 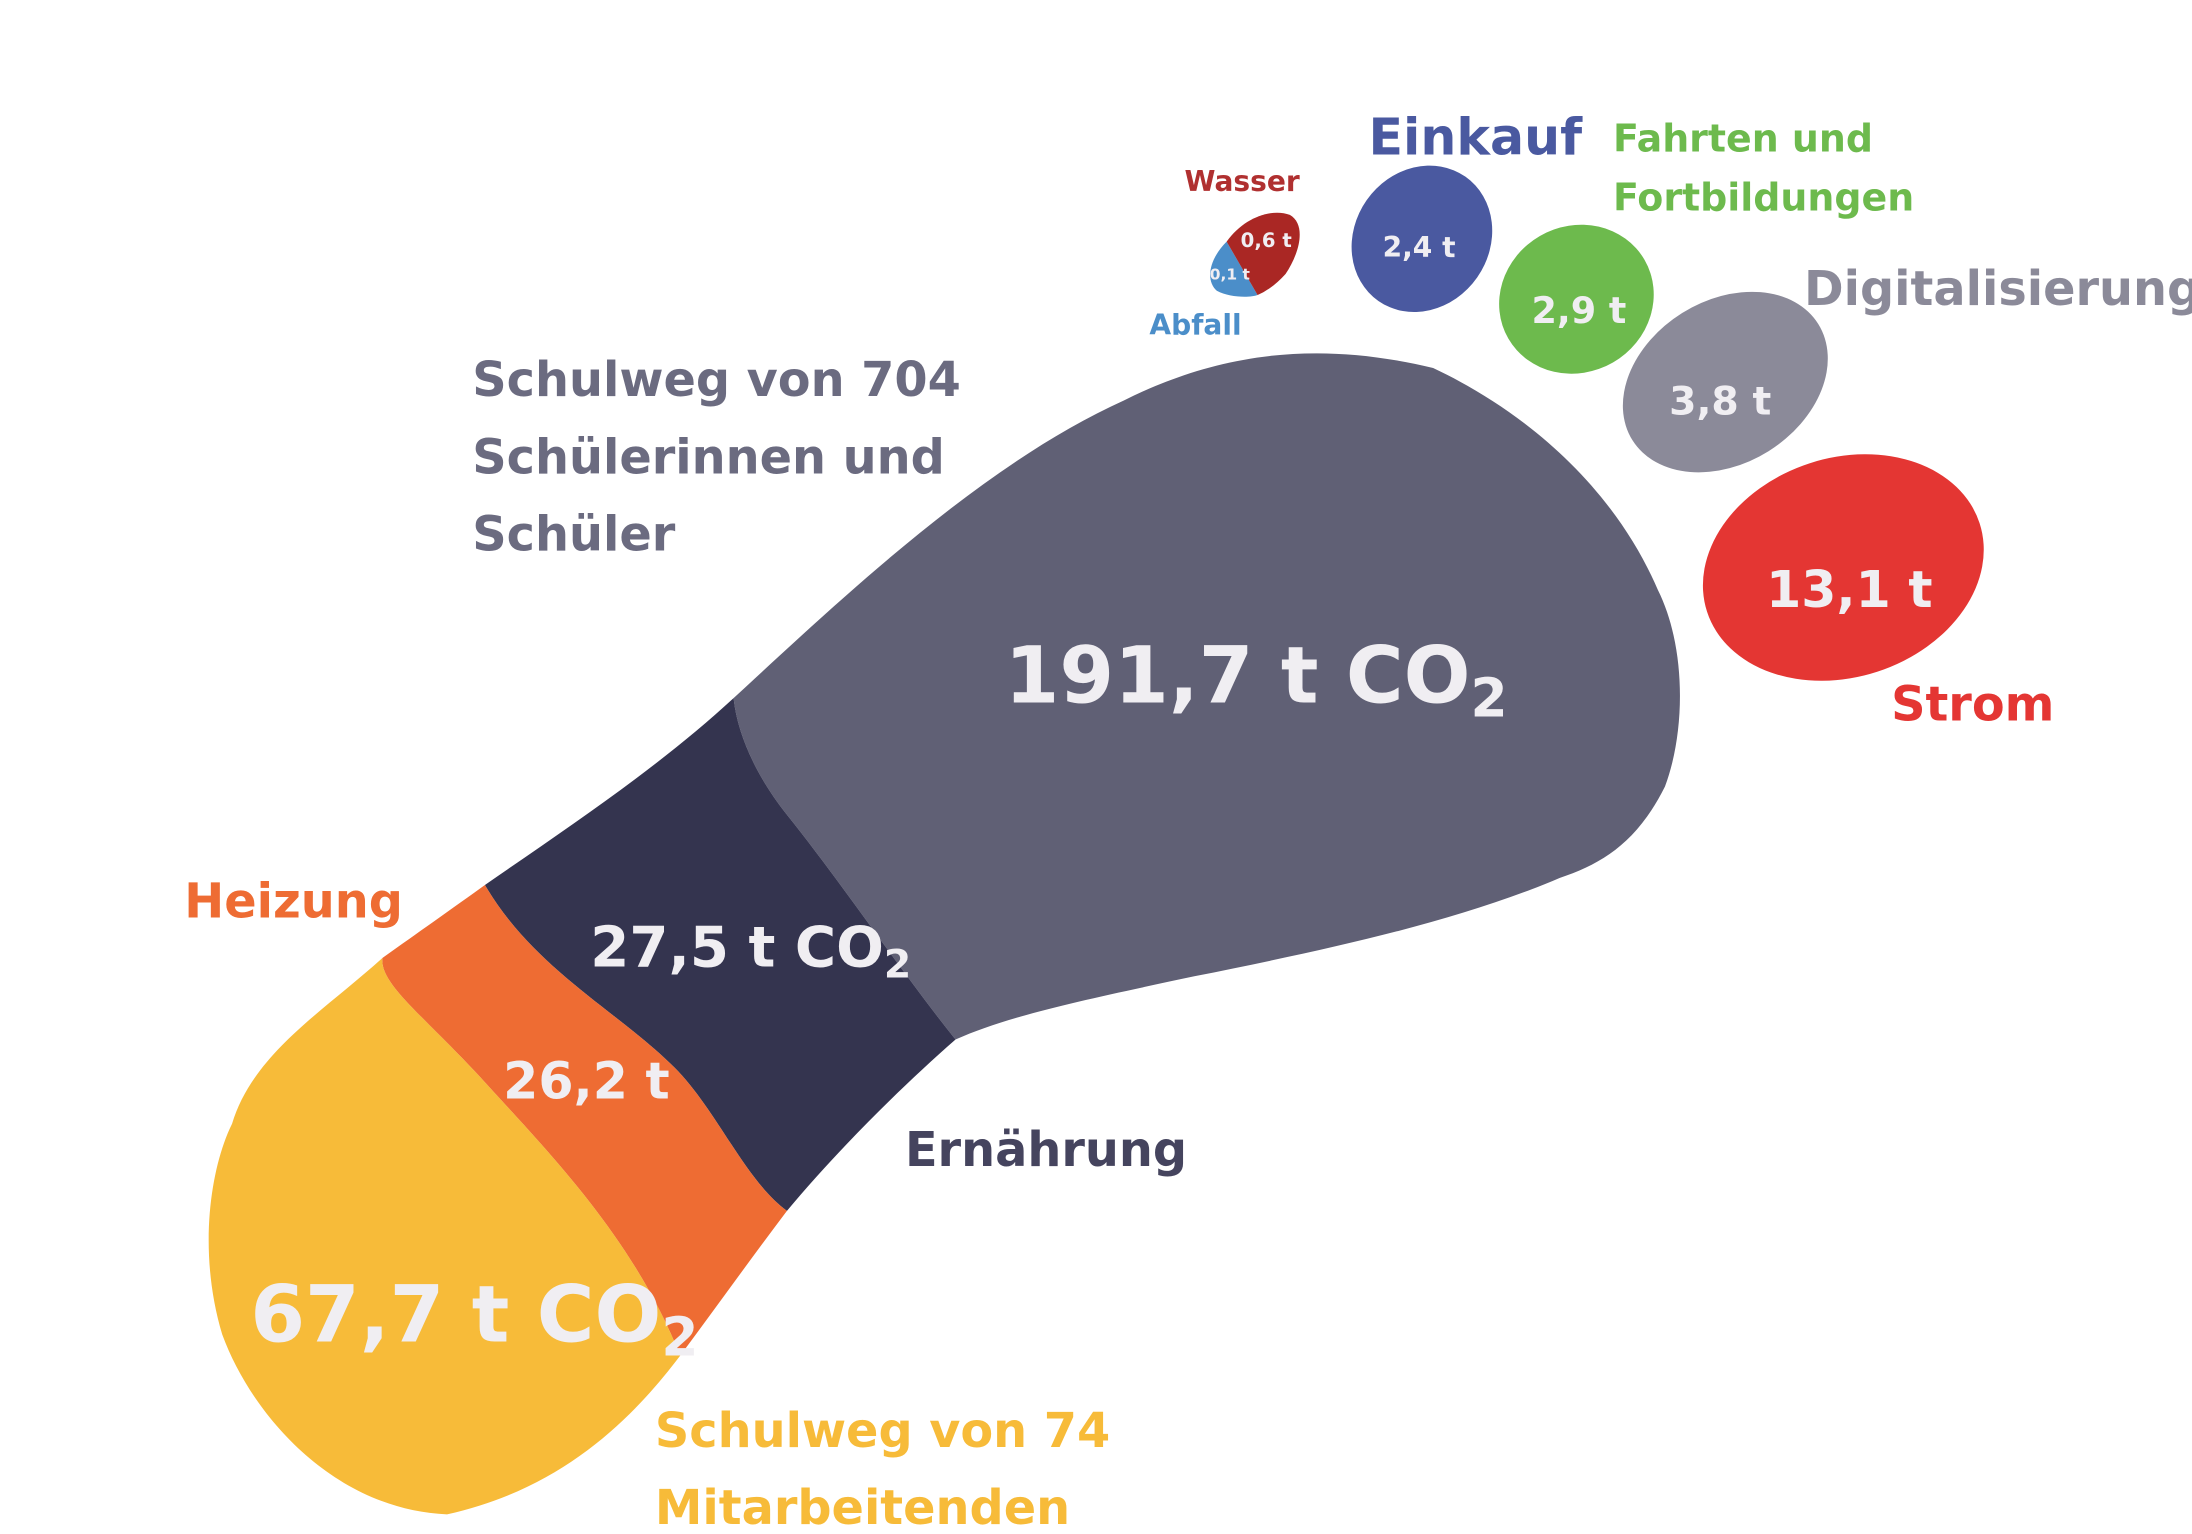 I want to click on toe-strom, so click(x=1843, y=567).